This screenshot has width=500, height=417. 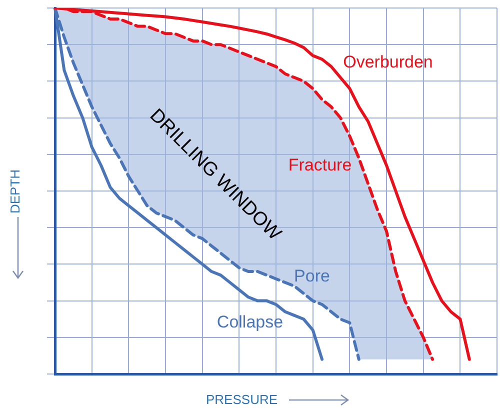 I want to click on y-axis-title: DEPTH, so click(x=15, y=191).